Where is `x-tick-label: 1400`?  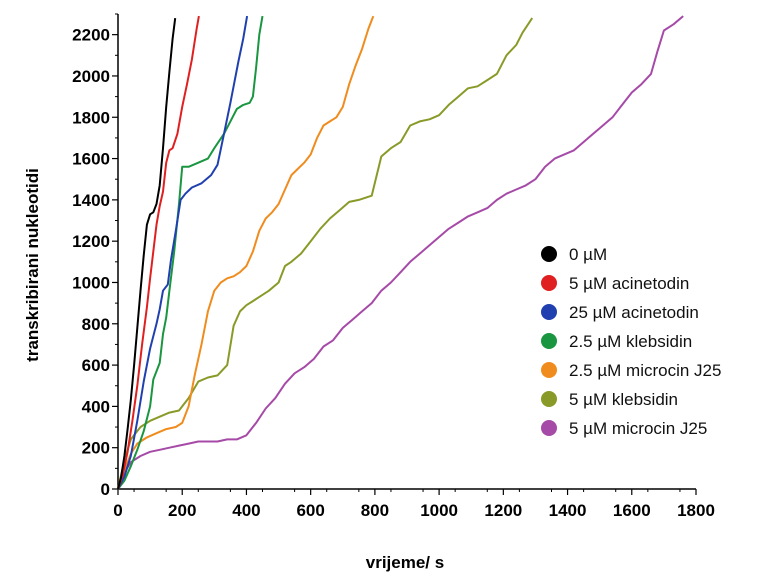 x-tick-label: 1400 is located at coordinates (568, 510).